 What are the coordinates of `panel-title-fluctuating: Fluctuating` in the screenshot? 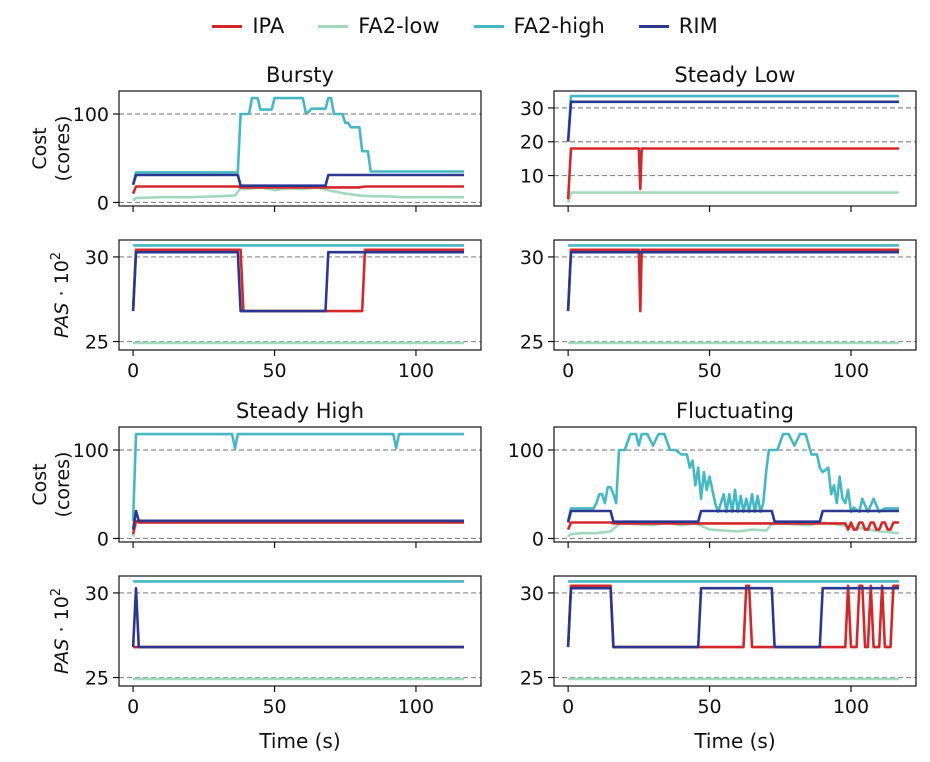 It's located at (735, 411).